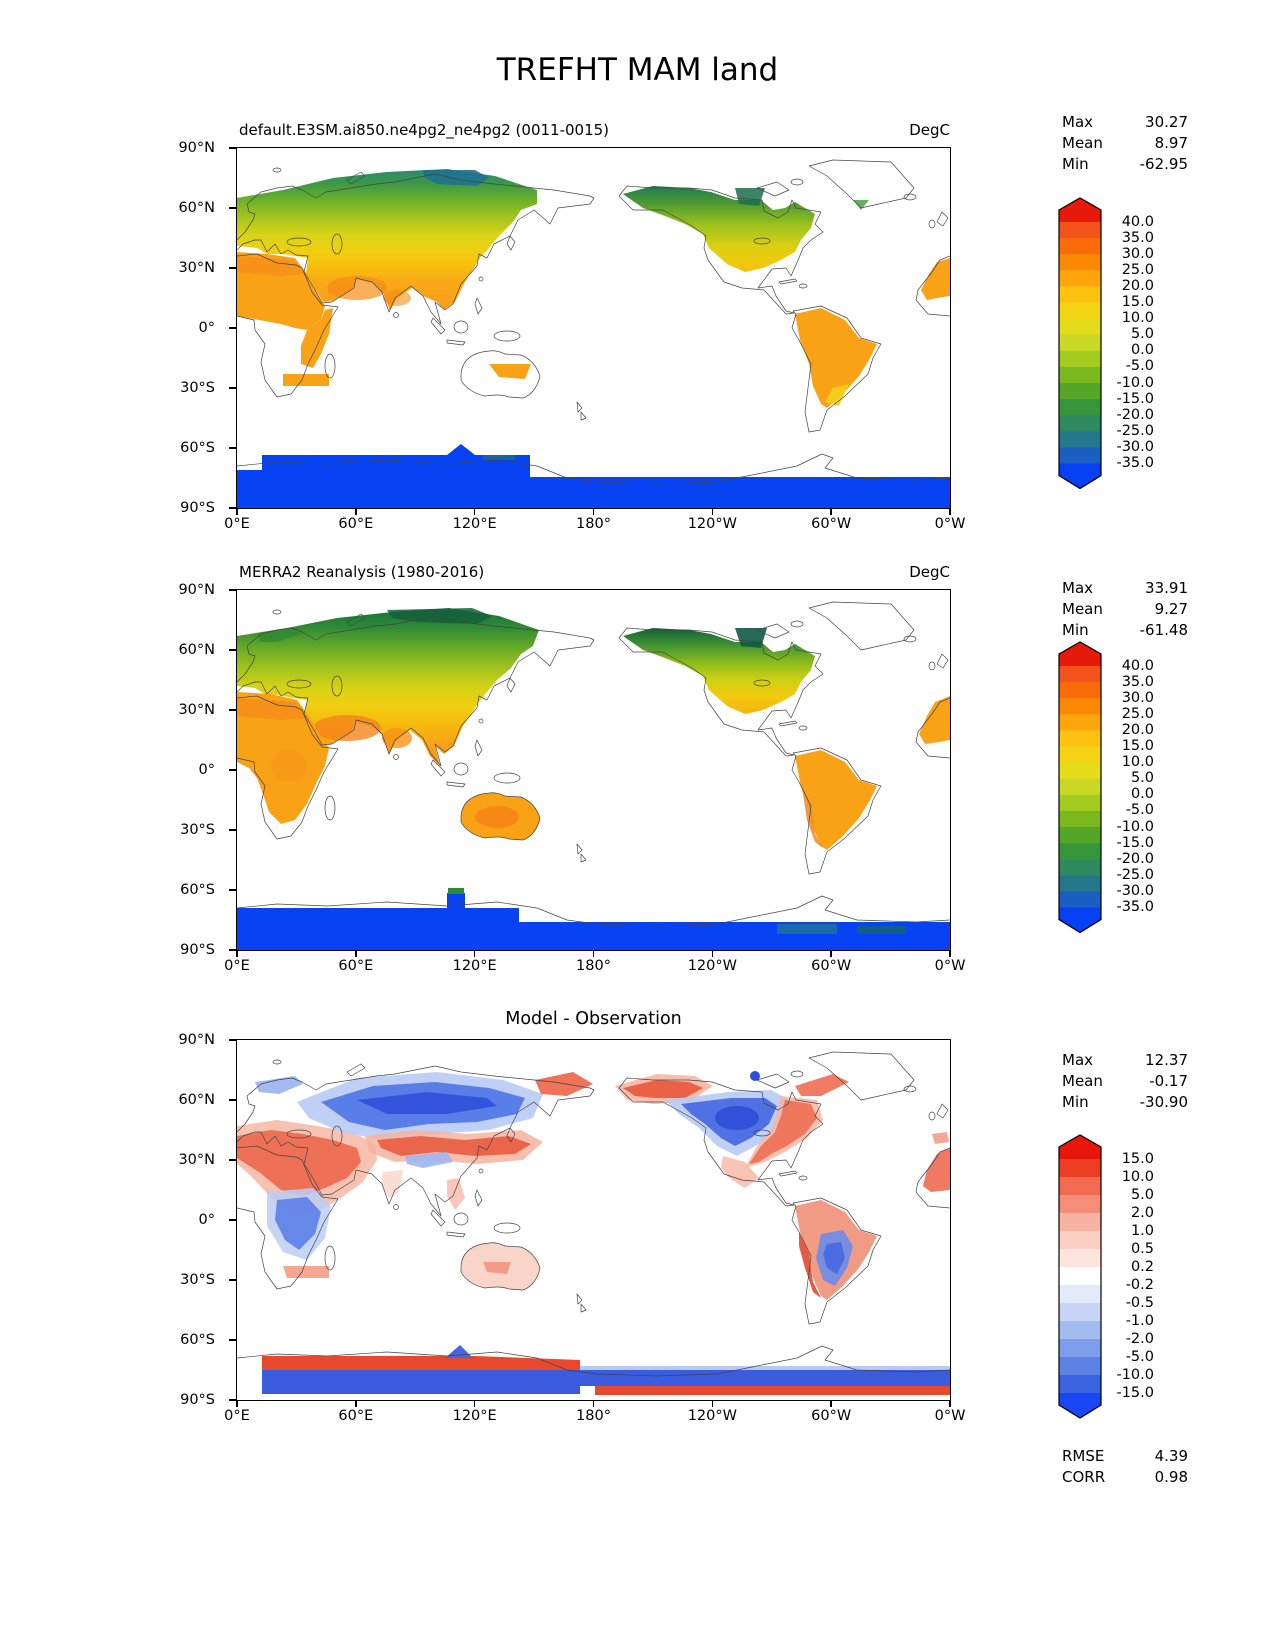  Describe the element at coordinates (1084, 1477) in the screenshot. I see `stat-label: CORR` at that location.